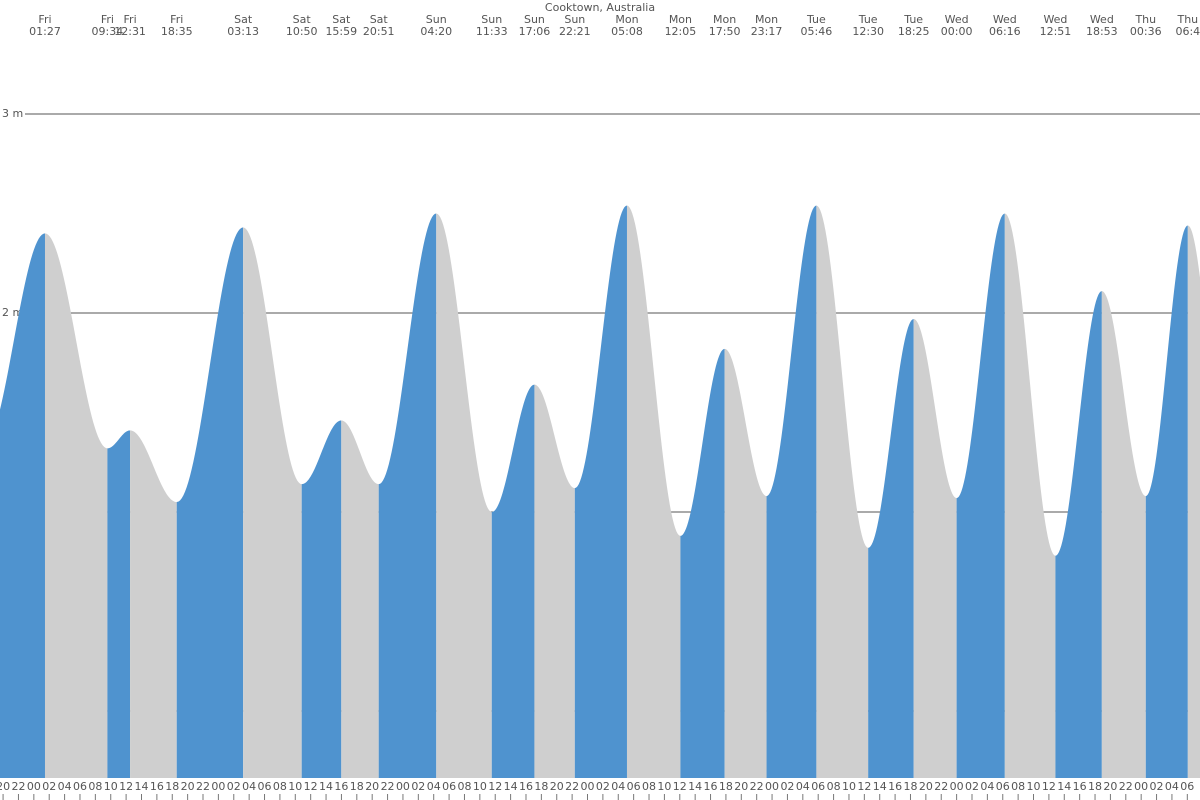  Describe the element at coordinates (436, 31) in the screenshot. I see `tide-time: 04:20` at that location.